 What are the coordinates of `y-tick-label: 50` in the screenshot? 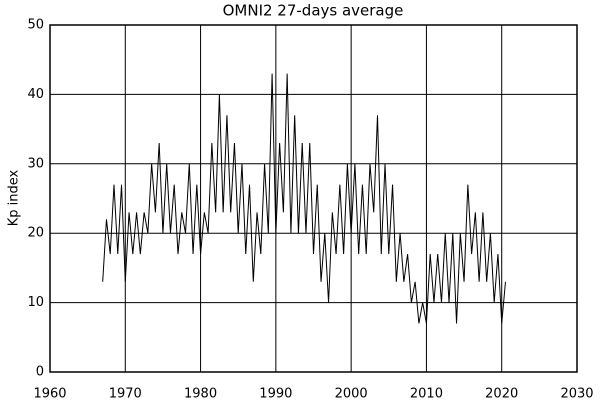 It's located at (35, 25).